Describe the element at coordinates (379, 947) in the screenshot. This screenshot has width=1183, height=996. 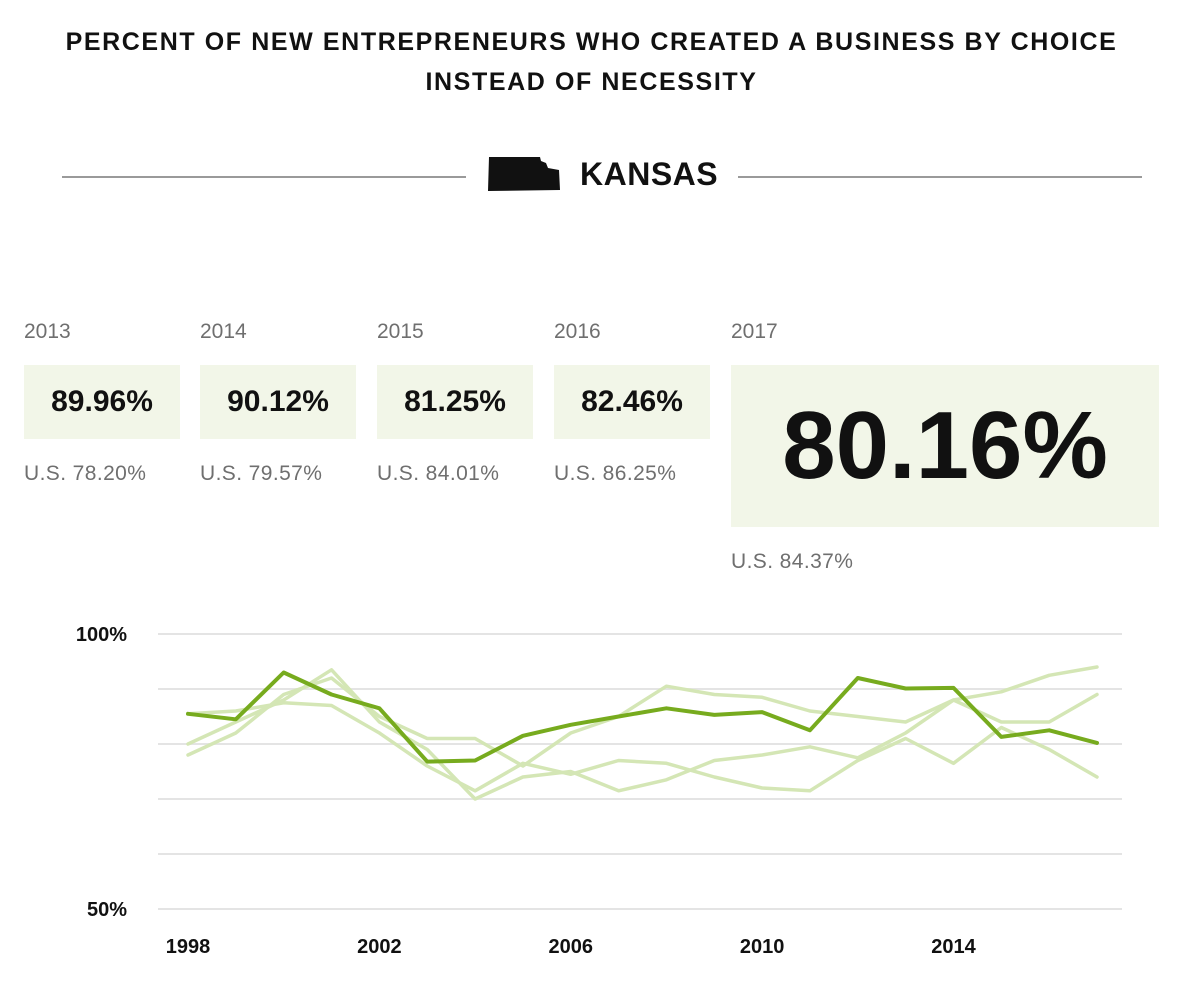
I see `x-tick-label: 2002` at that location.